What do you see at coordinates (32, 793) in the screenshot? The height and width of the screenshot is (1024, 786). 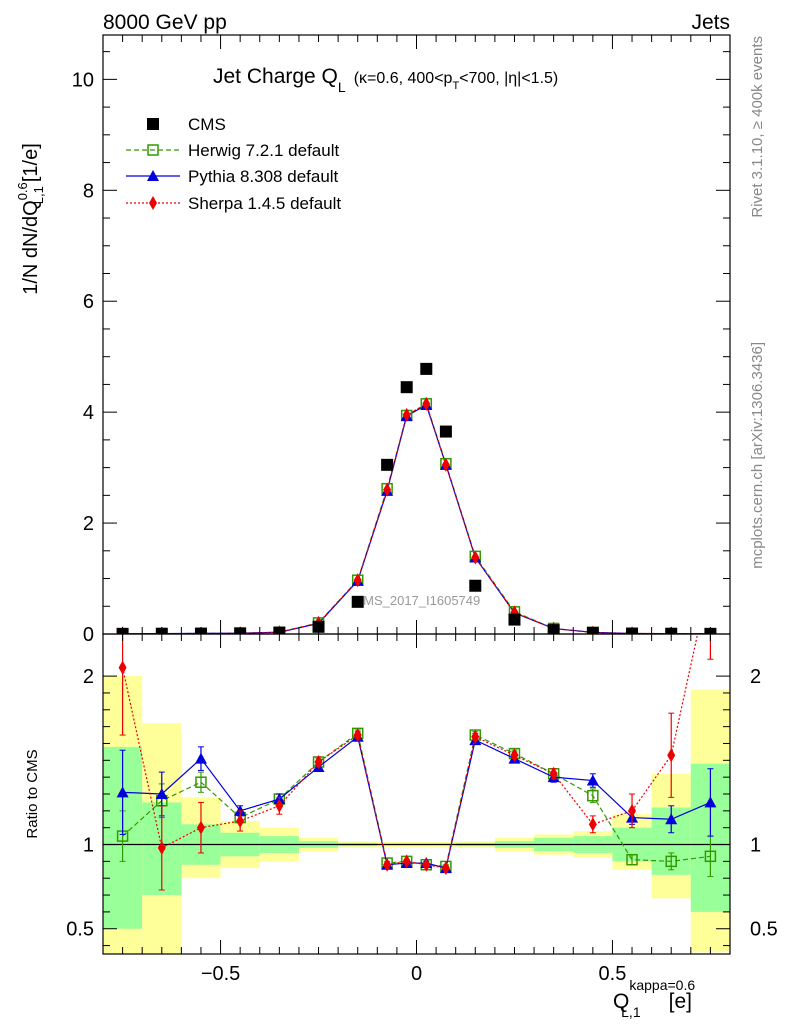 I see `ratio-y-axis-label: Ratio to CMS` at bounding box center [32, 793].